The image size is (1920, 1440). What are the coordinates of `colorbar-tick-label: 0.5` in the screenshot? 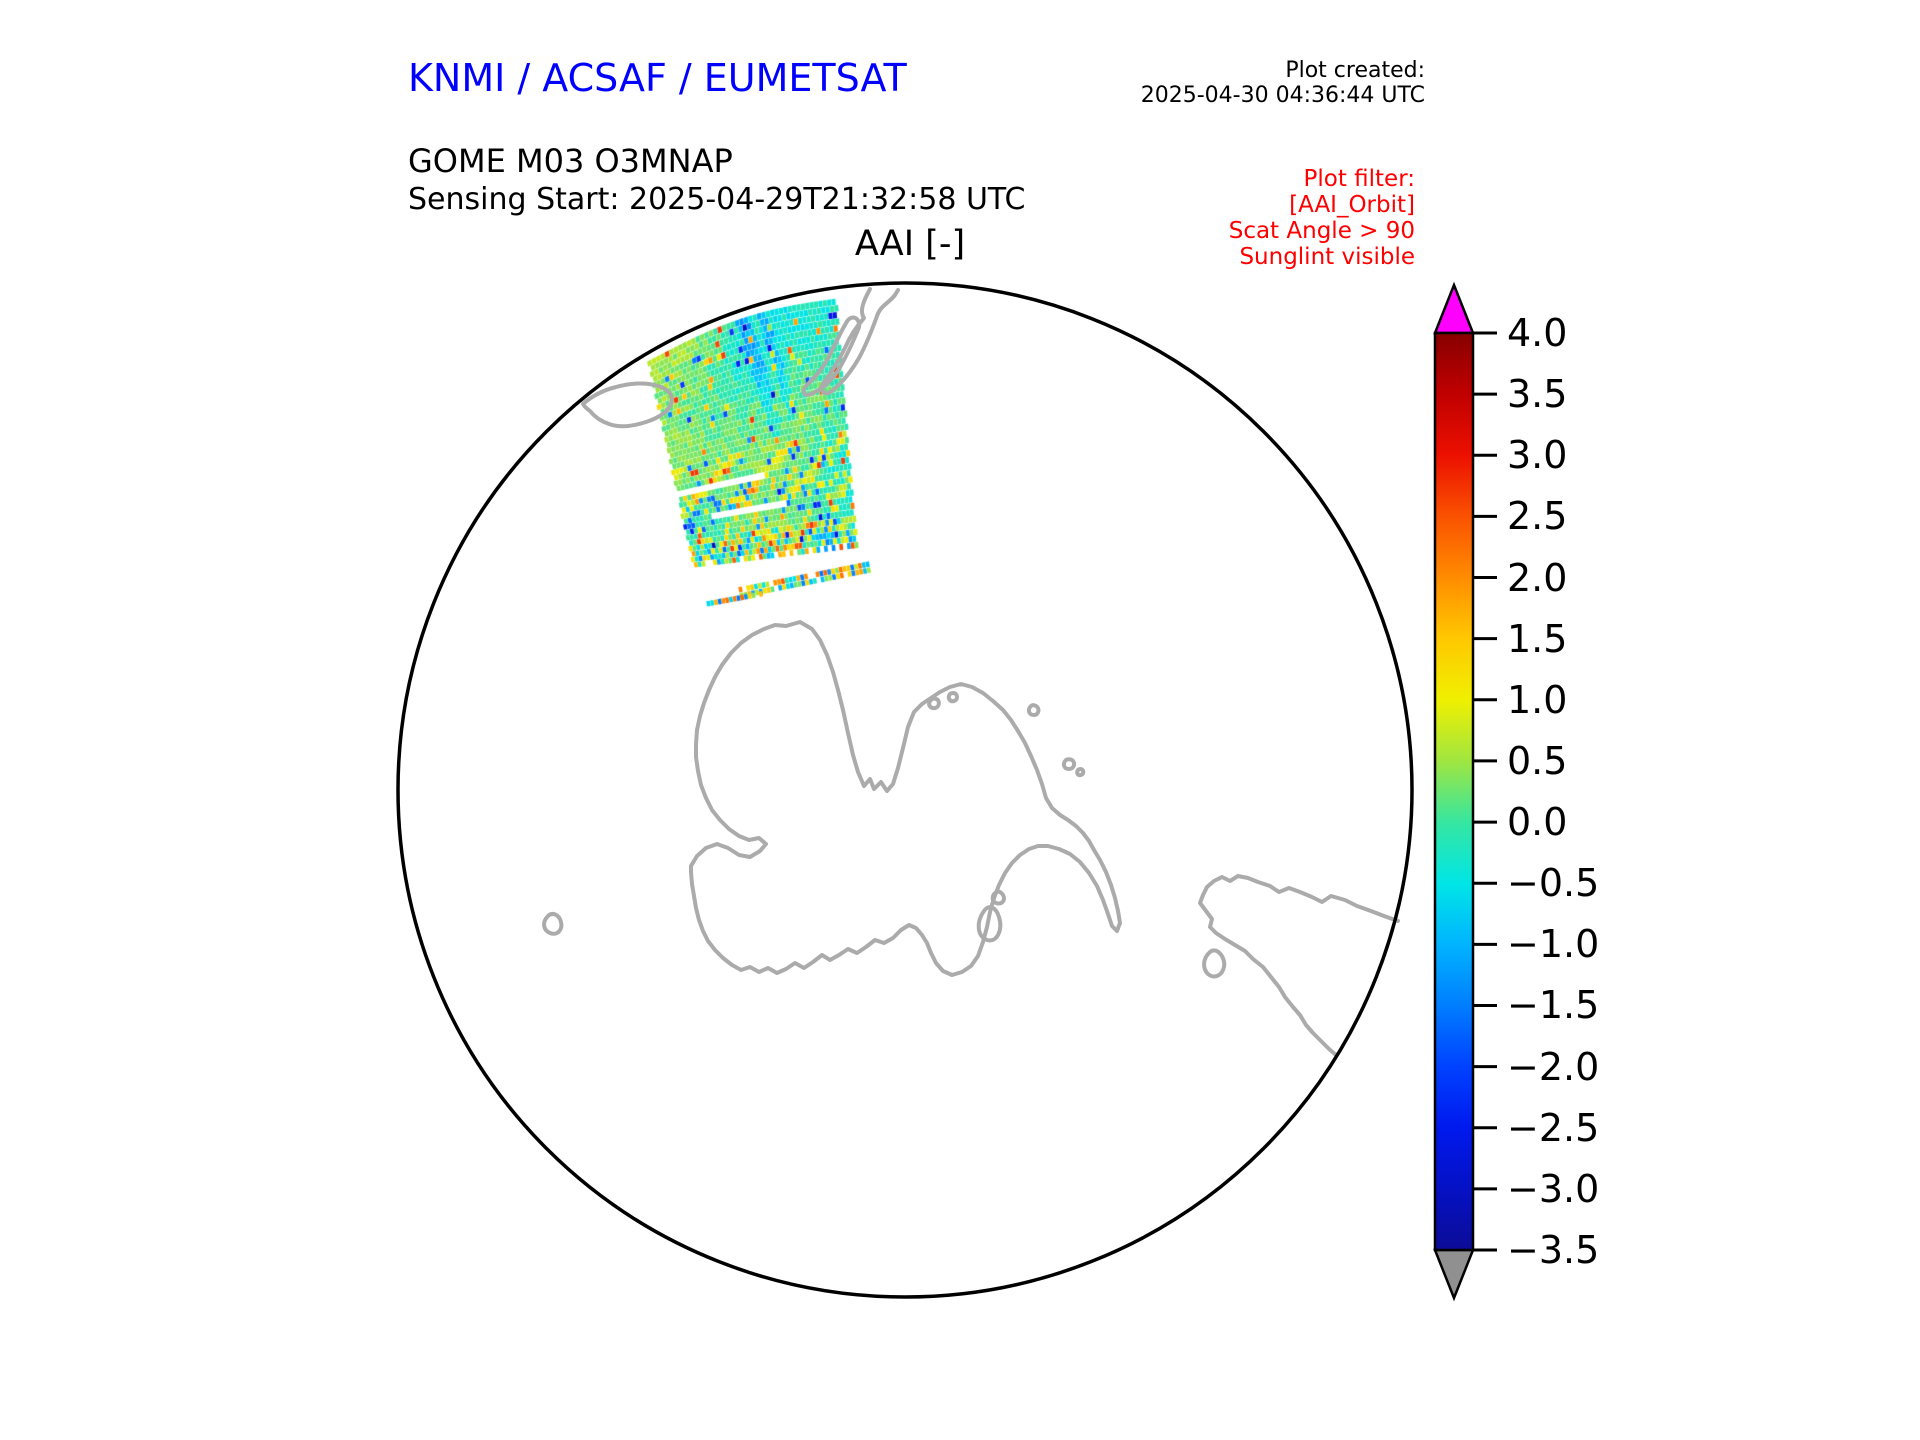 It's located at (1537, 760).